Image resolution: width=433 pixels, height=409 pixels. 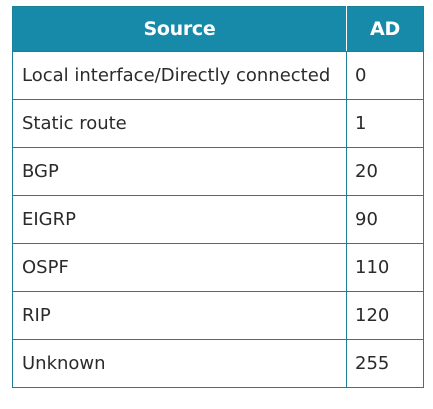 What do you see at coordinates (179, 171) in the screenshot?
I see `cell-source: BGP` at bounding box center [179, 171].